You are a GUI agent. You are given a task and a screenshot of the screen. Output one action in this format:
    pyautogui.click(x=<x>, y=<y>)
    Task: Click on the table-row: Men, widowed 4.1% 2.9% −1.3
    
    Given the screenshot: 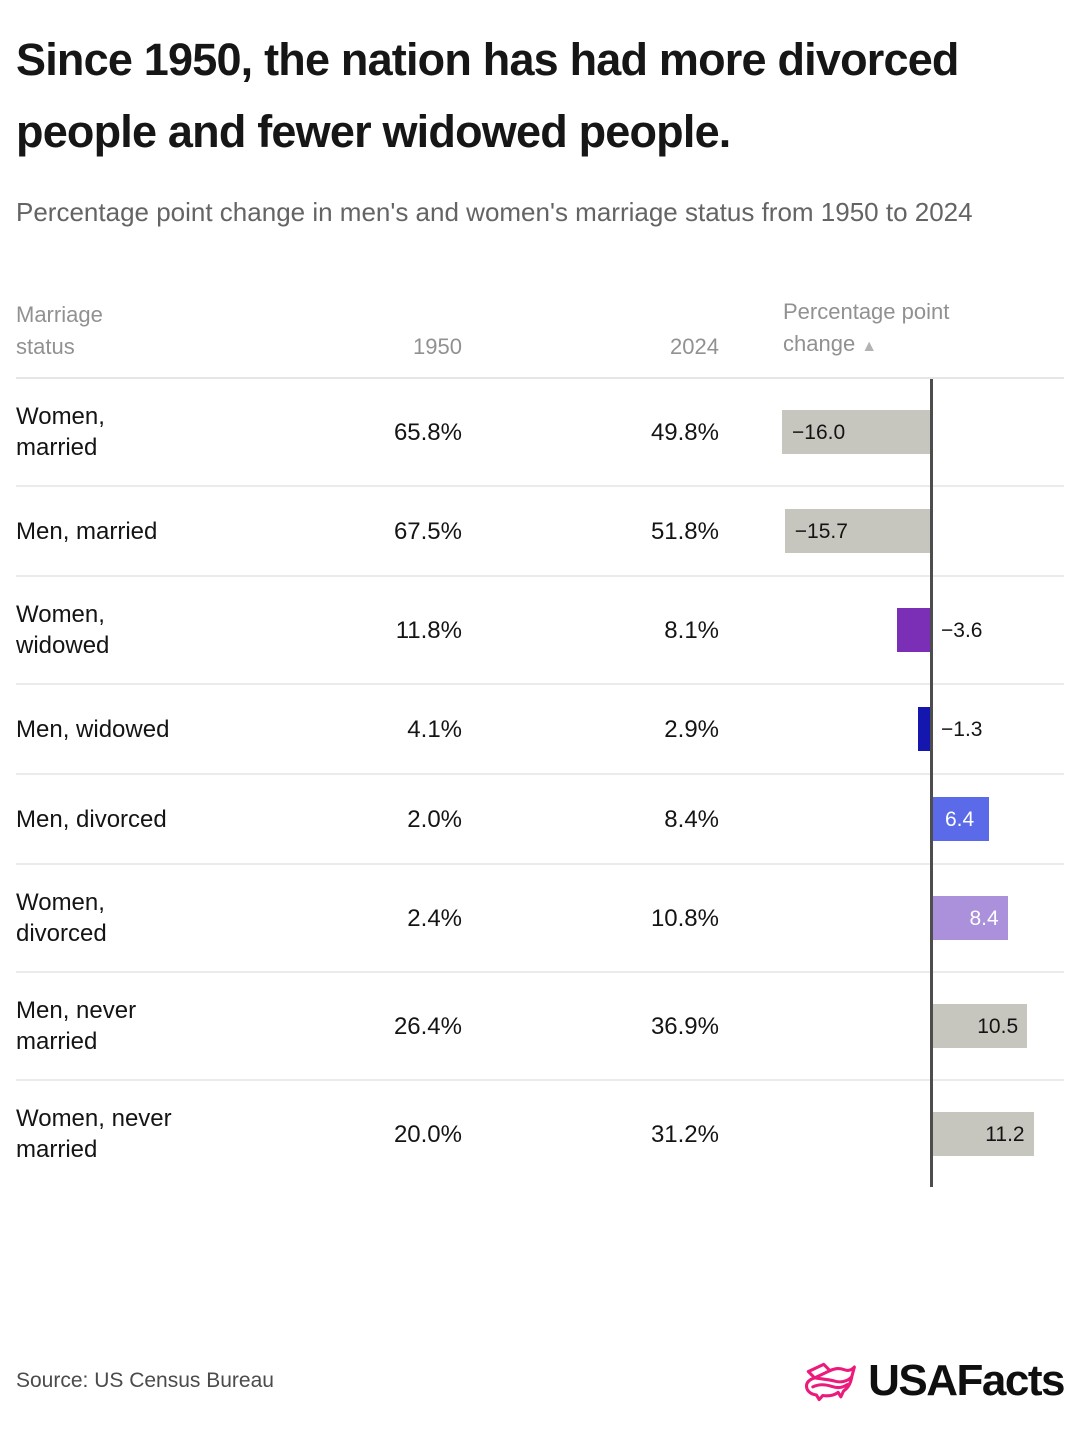 What is the action you would take?
    pyautogui.click(x=540, y=730)
    